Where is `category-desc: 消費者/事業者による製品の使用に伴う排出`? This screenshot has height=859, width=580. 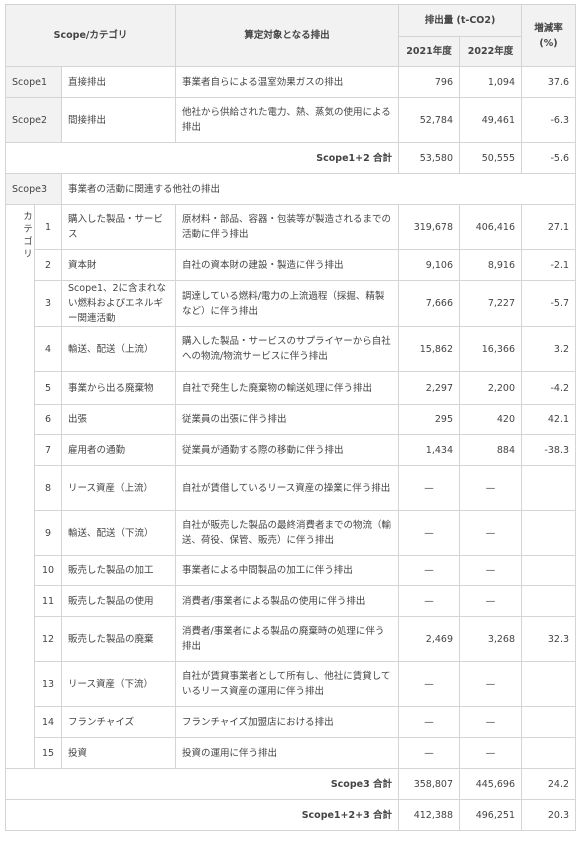
category-desc: 消費者/事業者による製品の使用に伴う排出 is located at coordinates (287, 601).